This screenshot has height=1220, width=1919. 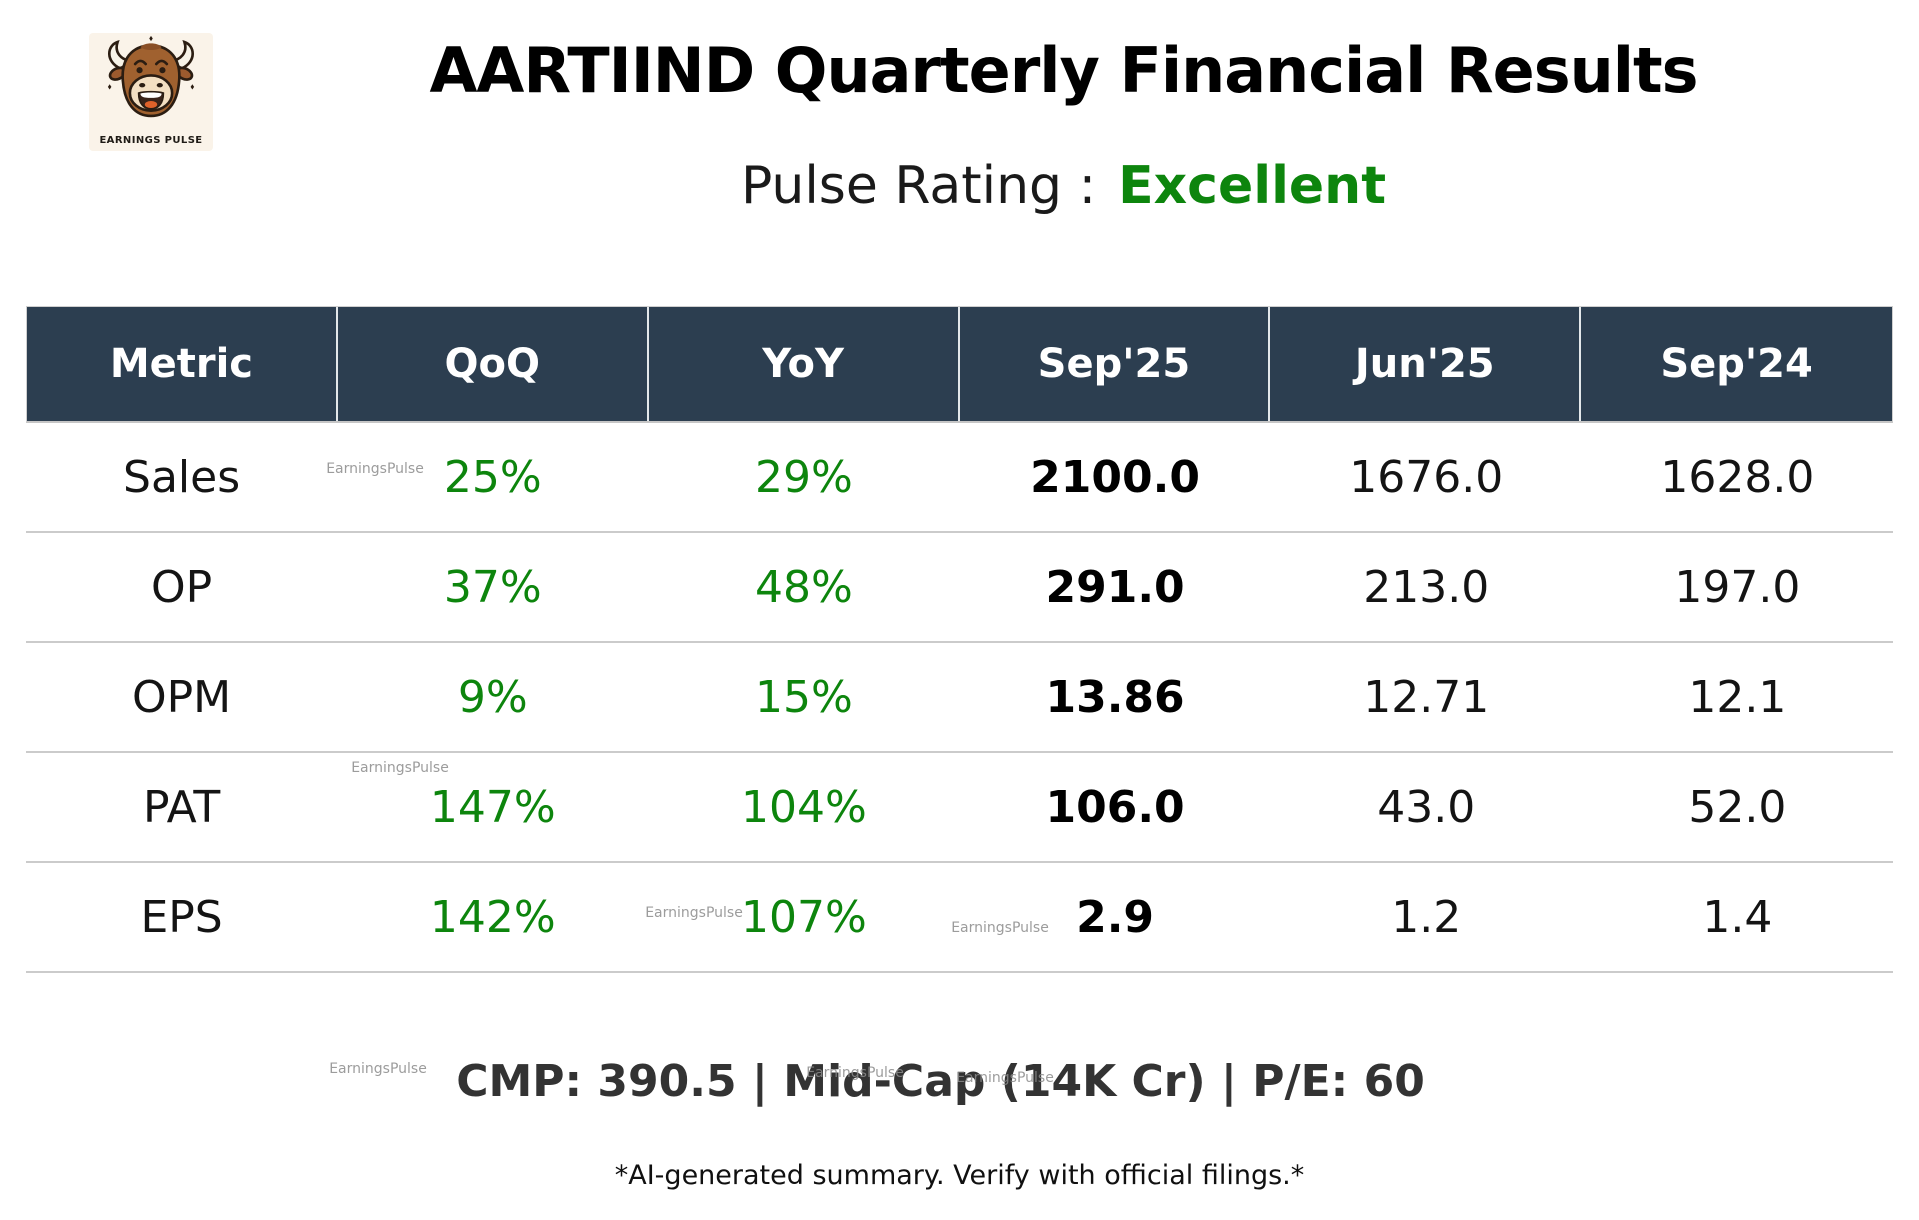 I want to click on metric-label: EPS, so click(x=181, y=917).